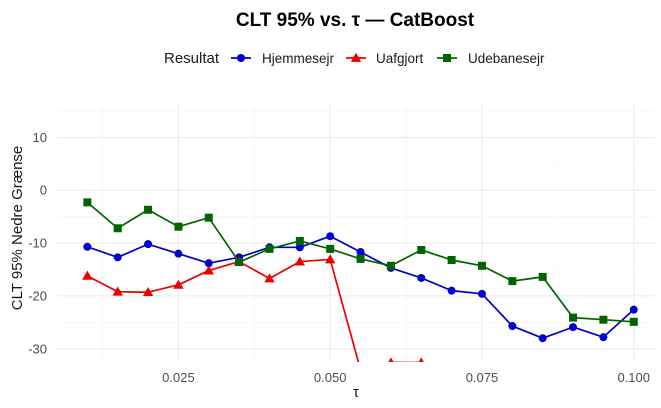  Describe the element at coordinates (298, 58) in the screenshot. I see `legend-label: Hjemmesejr` at that location.